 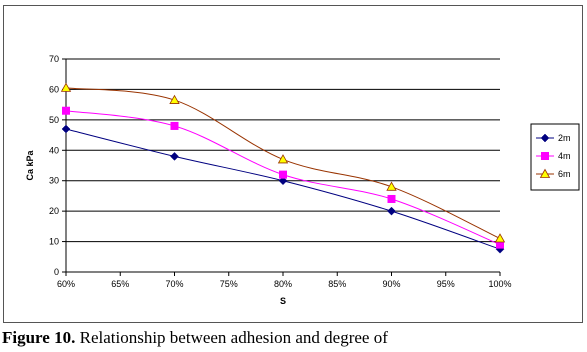 What do you see at coordinates (337, 284) in the screenshot?
I see `x-tick-label: 85%` at bounding box center [337, 284].